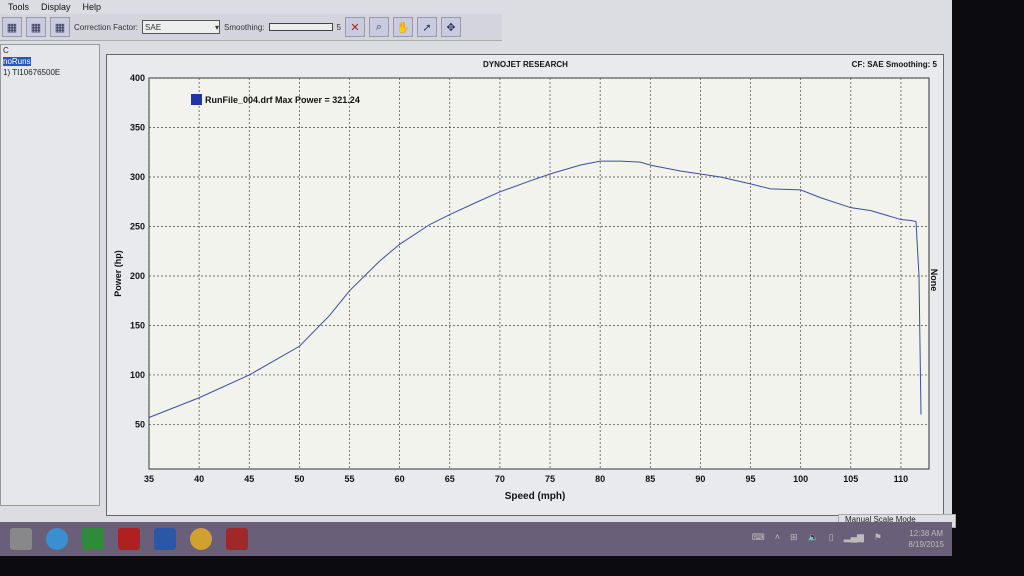 This screenshot has width=1024, height=576. What do you see at coordinates (137, 78) in the screenshot?
I see `y-tick-label: 400` at bounding box center [137, 78].